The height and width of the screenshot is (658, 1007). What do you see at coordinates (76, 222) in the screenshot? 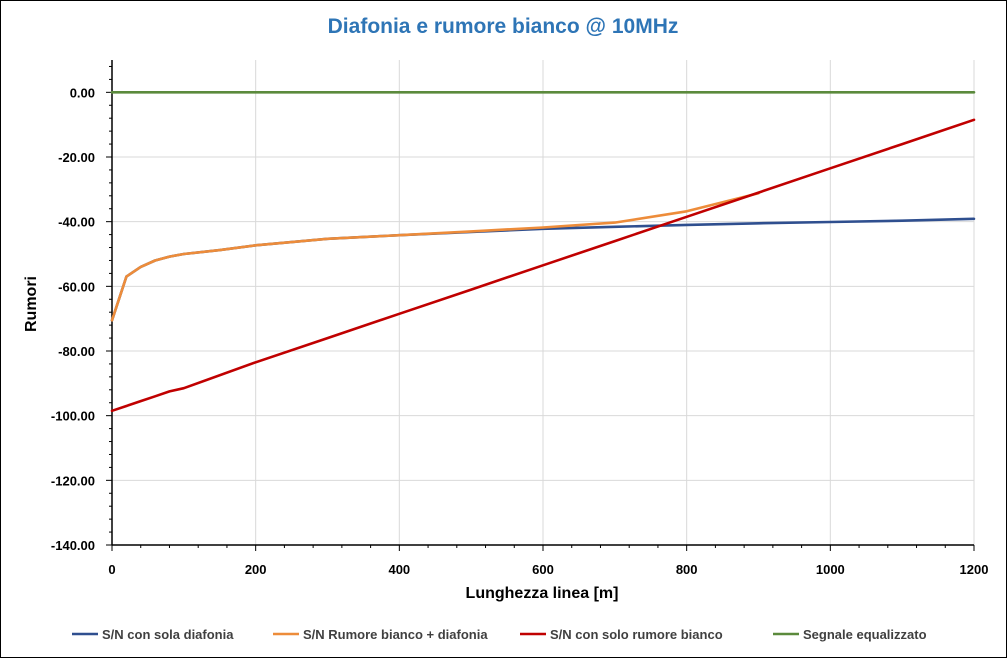
I see `y-tick-label: -40.00` at bounding box center [76, 222].